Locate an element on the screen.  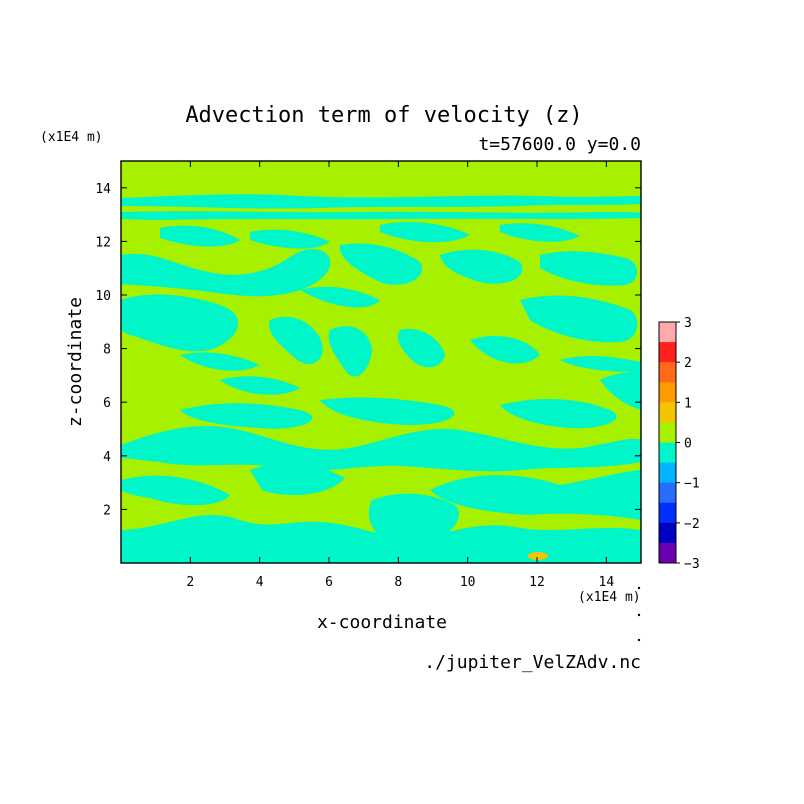
y-axis-label: z-coordinate is located at coordinates (75, 362).